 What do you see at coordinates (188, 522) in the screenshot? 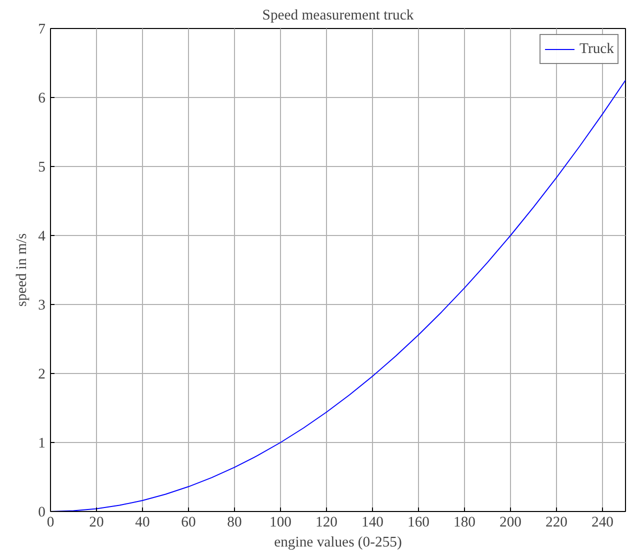
I see `x-tick-label: 60` at bounding box center [188, 522].